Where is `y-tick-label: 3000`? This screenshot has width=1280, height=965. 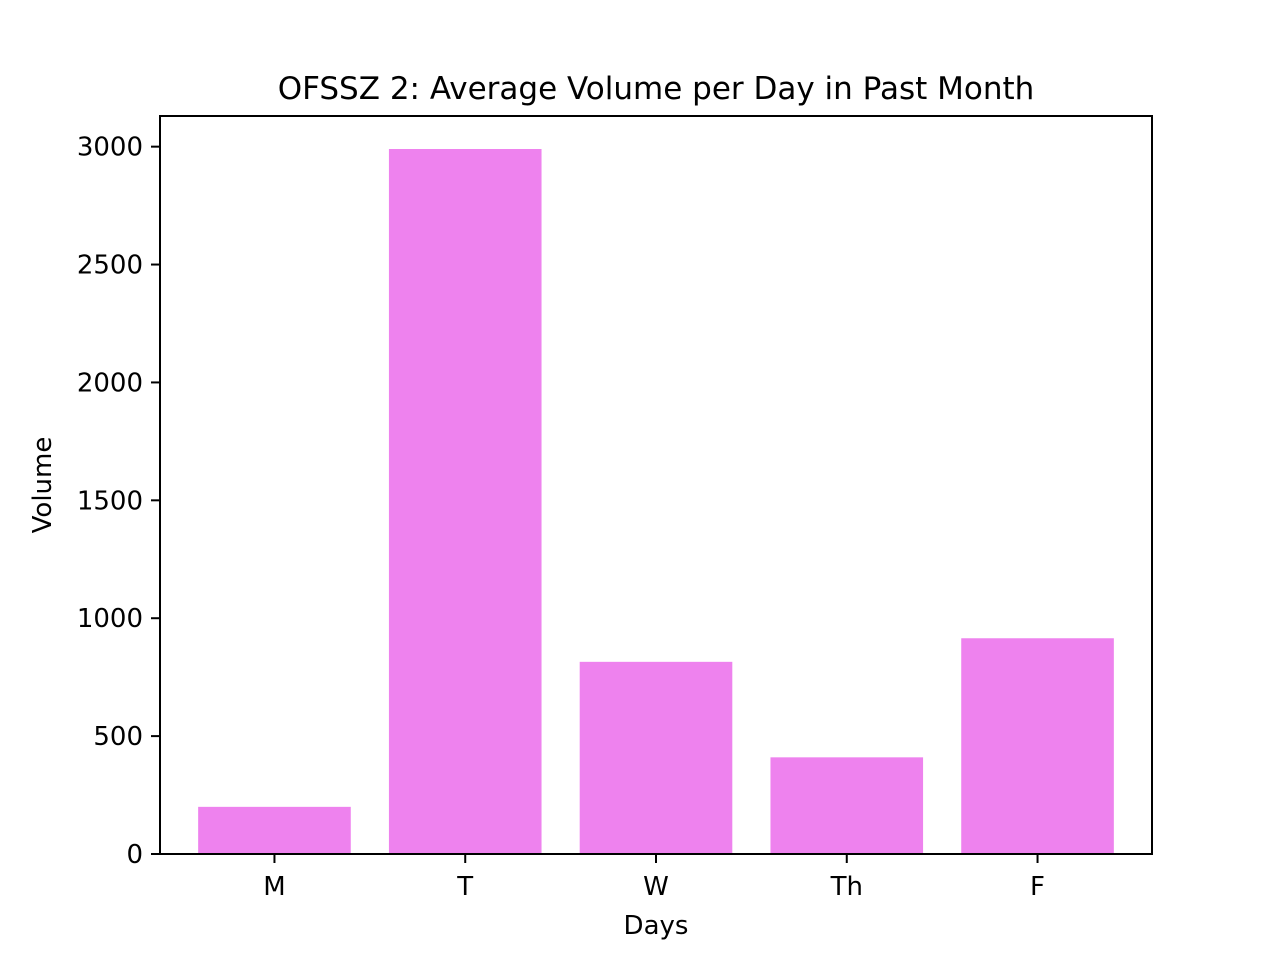
y-tick-label: 3000 is located at coordinates (110, 148).